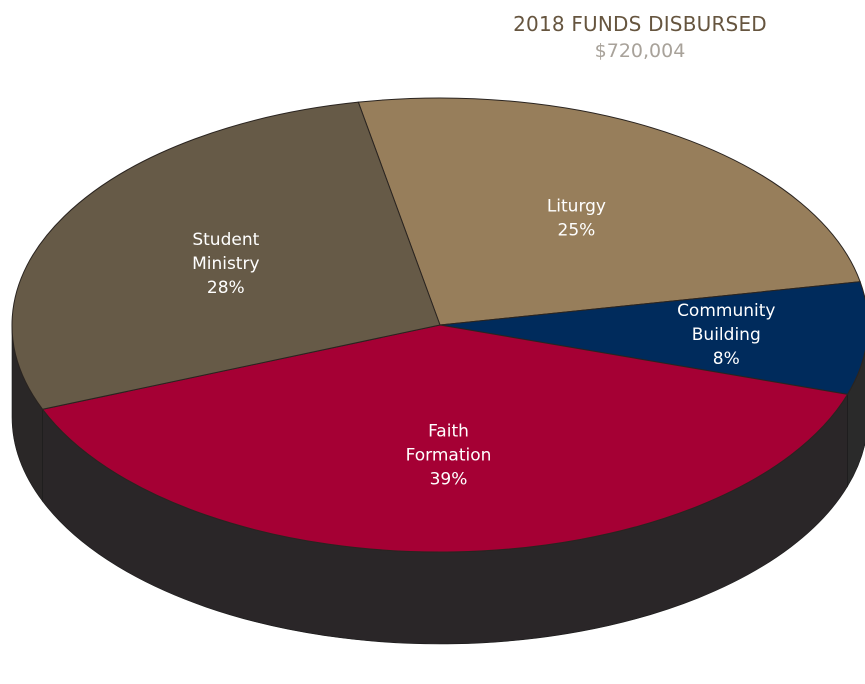  Describe the element at coordinates (448, 431) in the screenshot. I see `slice-name-label: Faith` at that location.